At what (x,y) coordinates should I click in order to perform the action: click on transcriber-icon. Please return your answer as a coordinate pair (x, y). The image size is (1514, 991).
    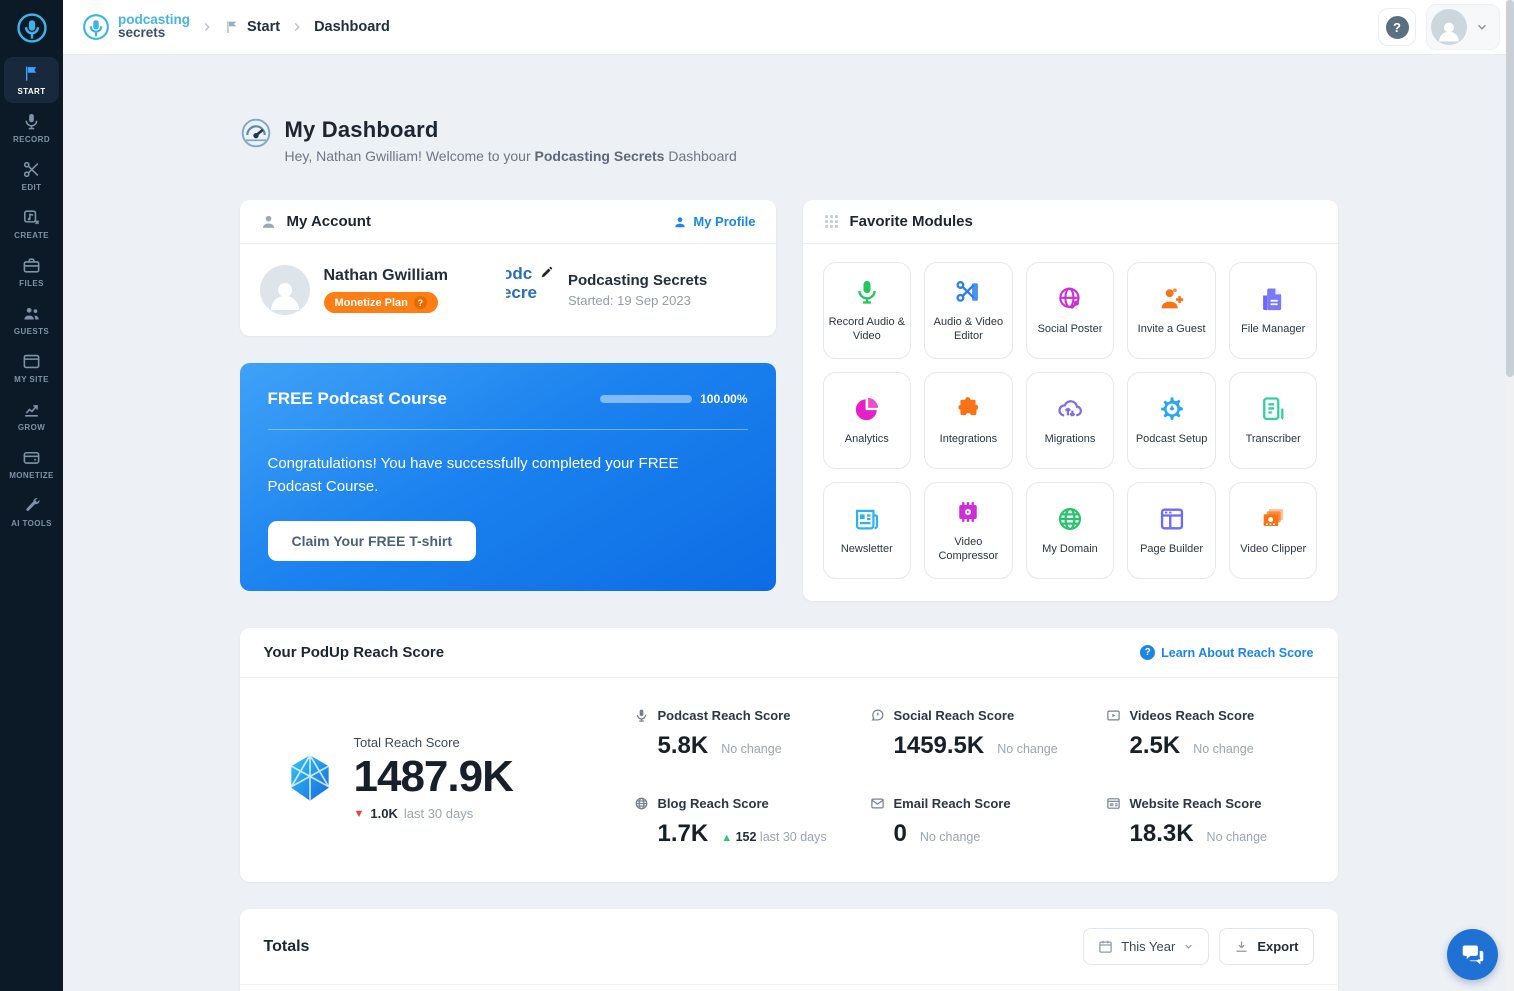
    Looking at the image, I should click on (1273, 409).